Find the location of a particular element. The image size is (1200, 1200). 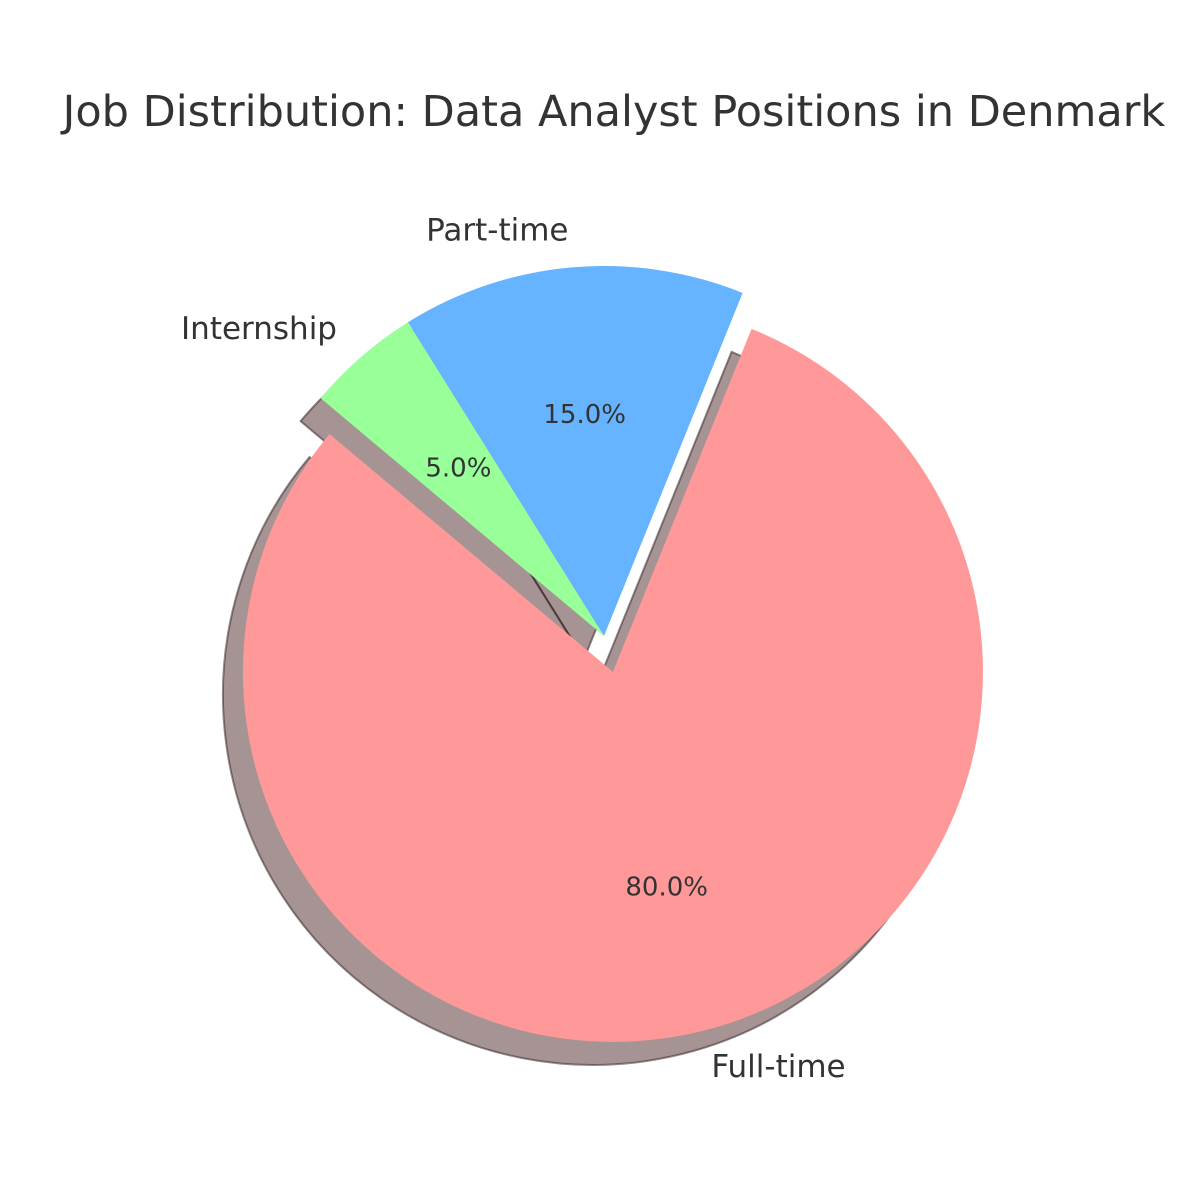

pie-slice-part-time is located at coordinates (575, 450).